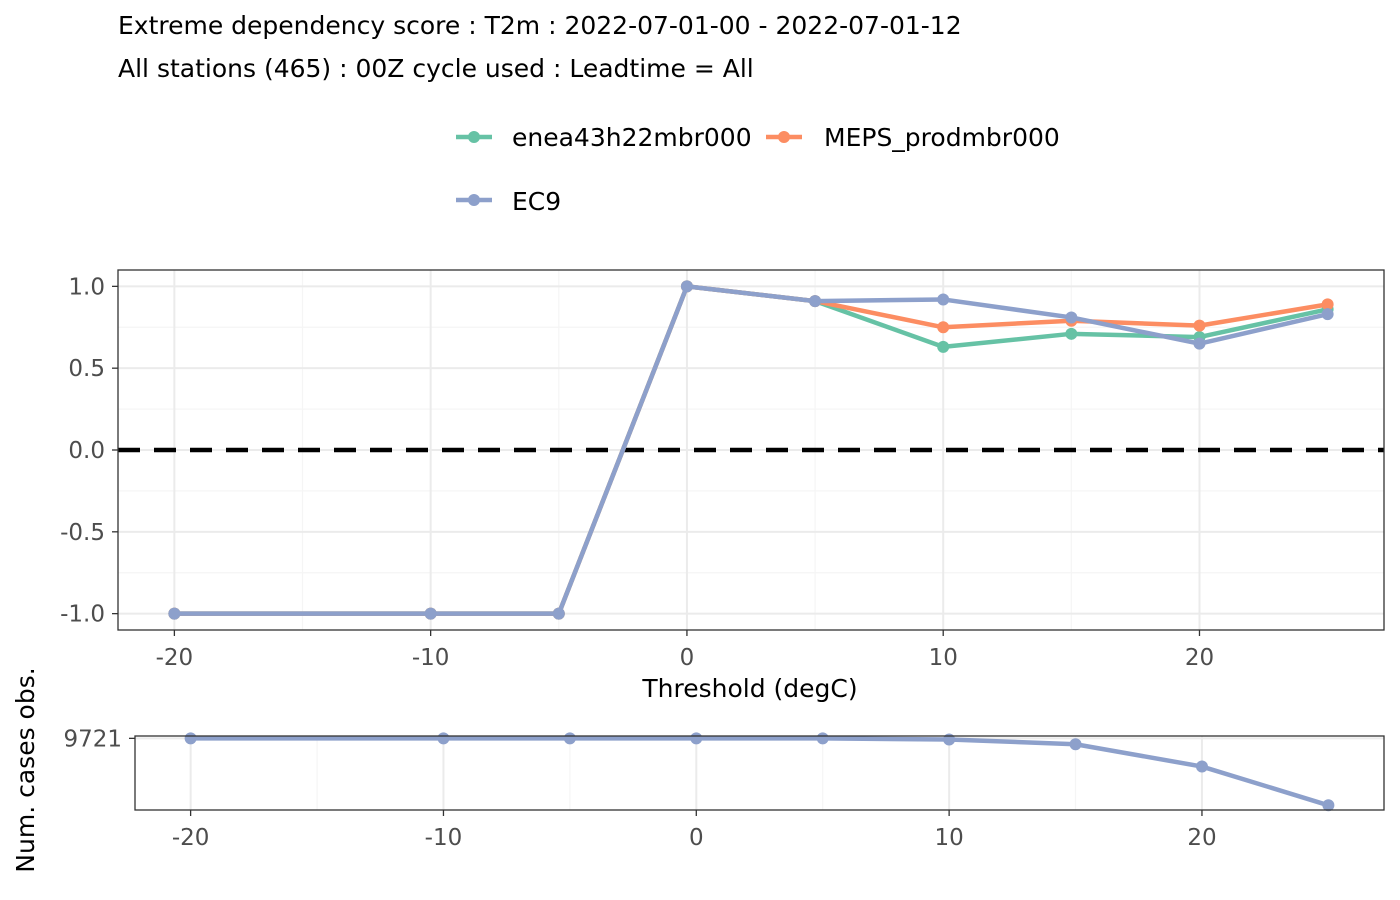 Image resolution: width=1400 pixels, height=900 pixels. Describe the element at coordinates (508, 201) in the screenshot. I see `legend-item-ec9: EC9` at that location.